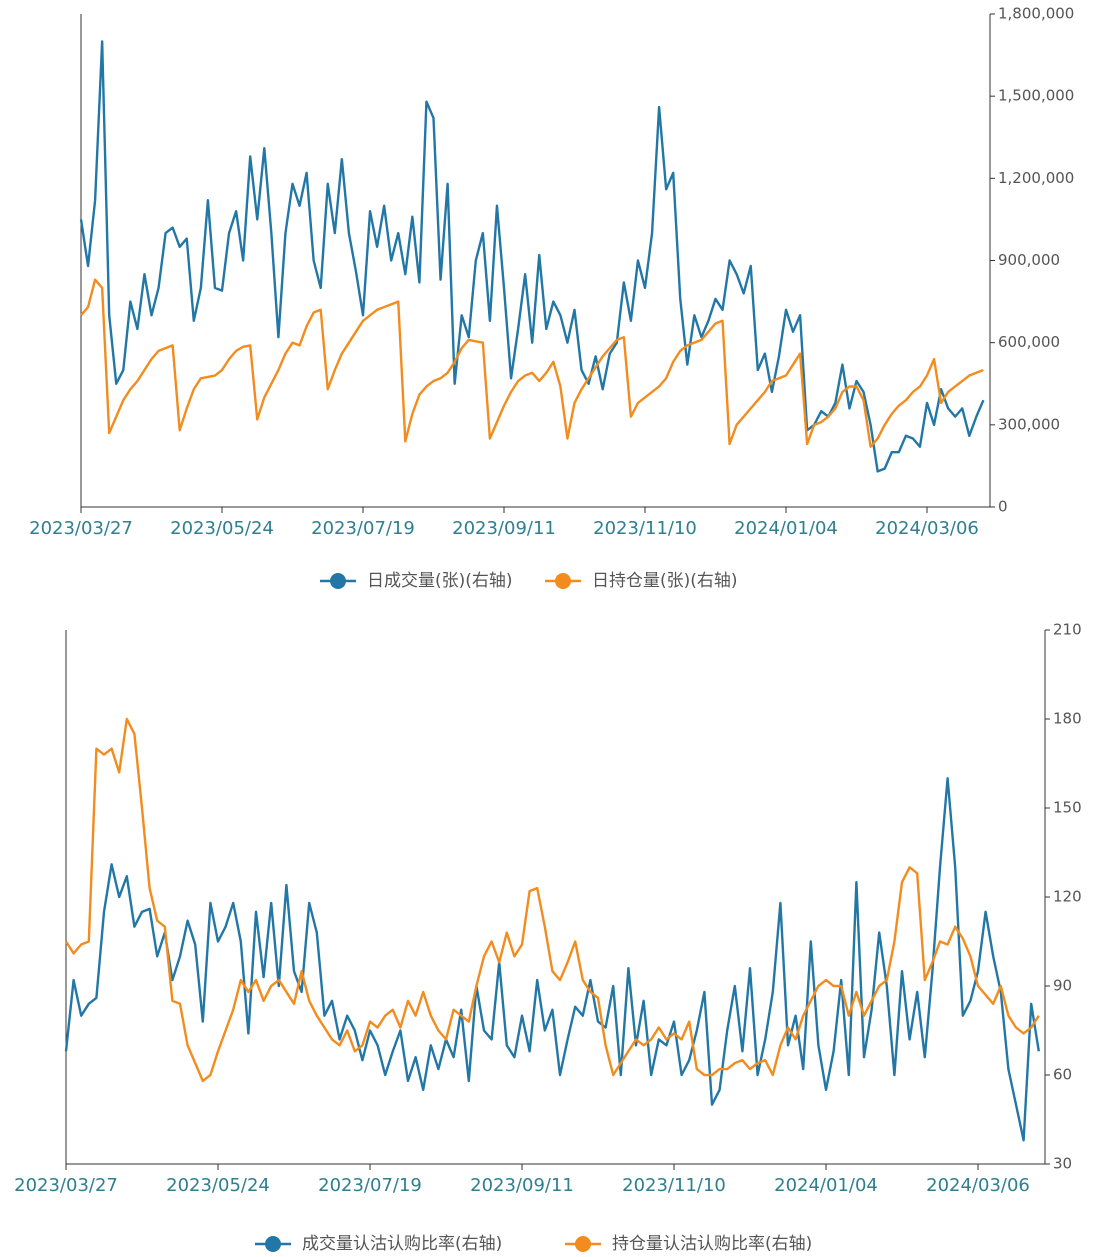 The image size is (1093, 1257). I want to click on y-tick-label: 210, so click(1067, 630).